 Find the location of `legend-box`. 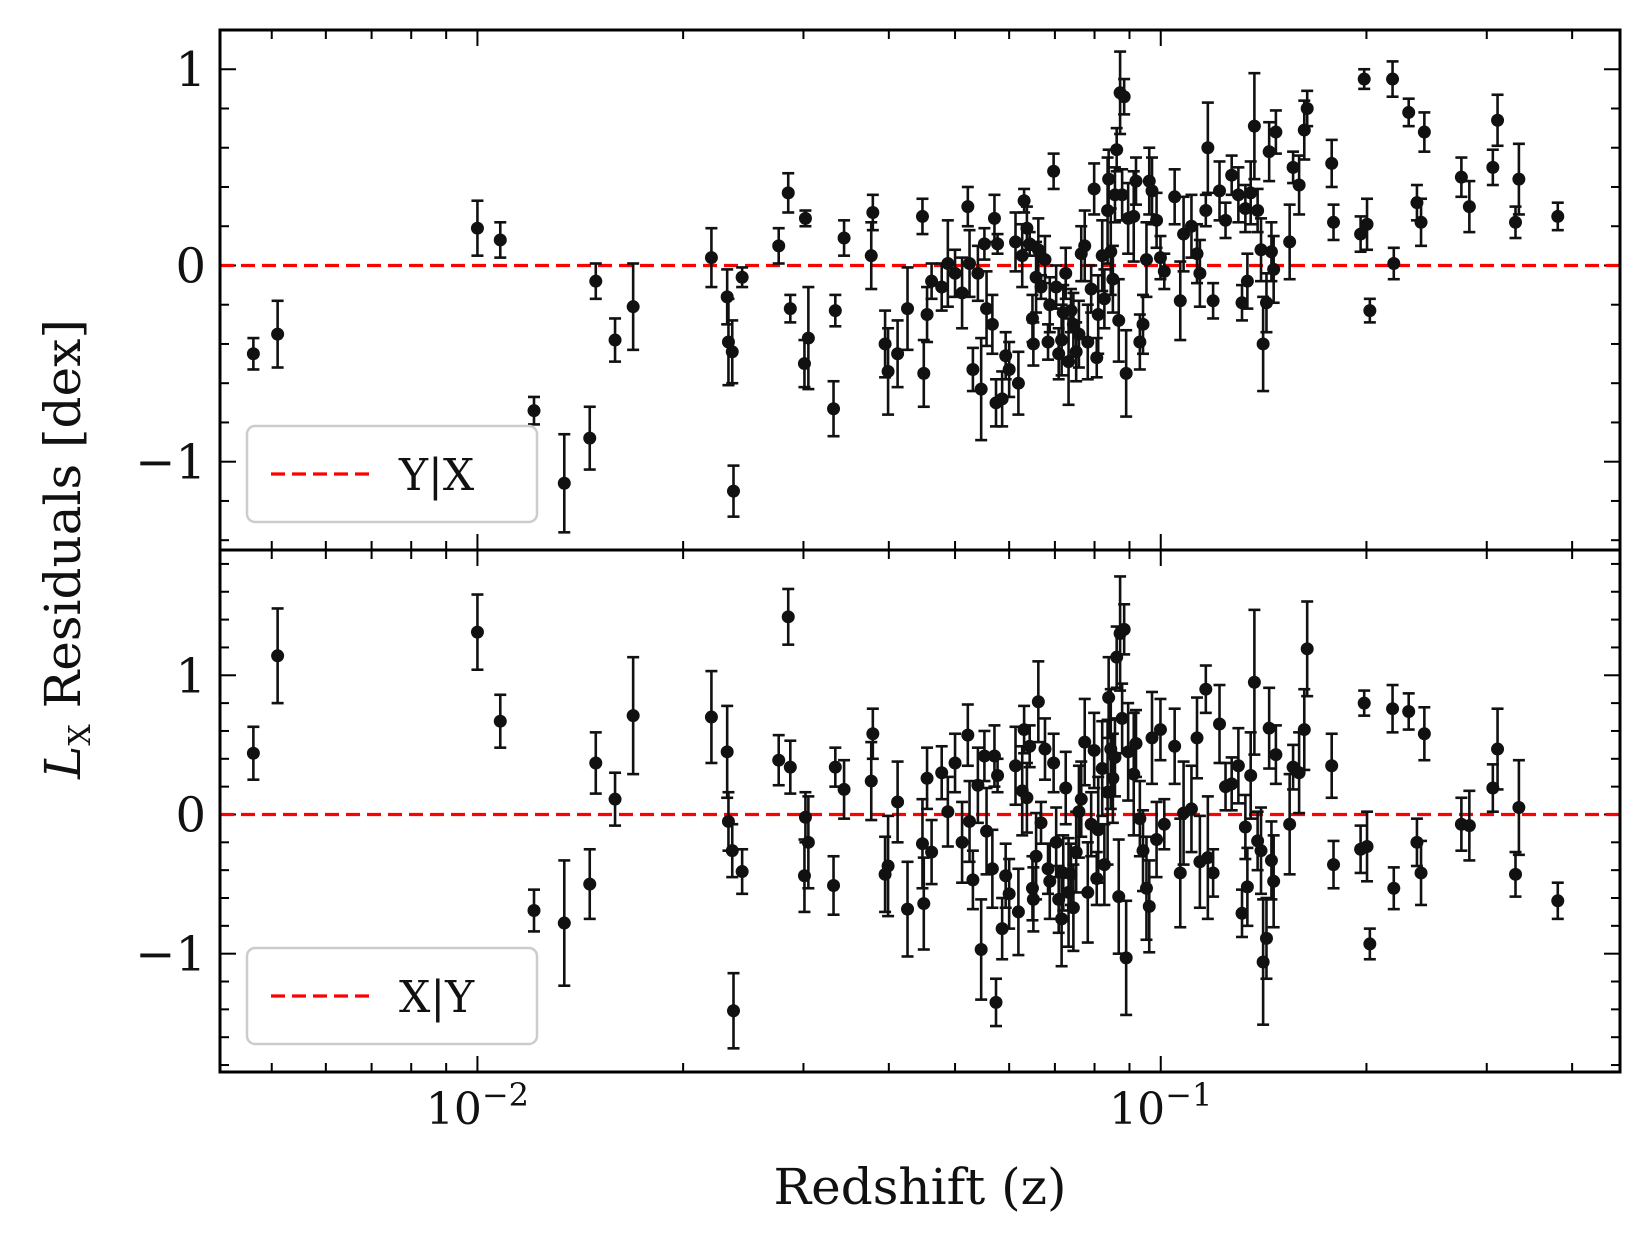

legend-box is located at coordinates (392, 996).